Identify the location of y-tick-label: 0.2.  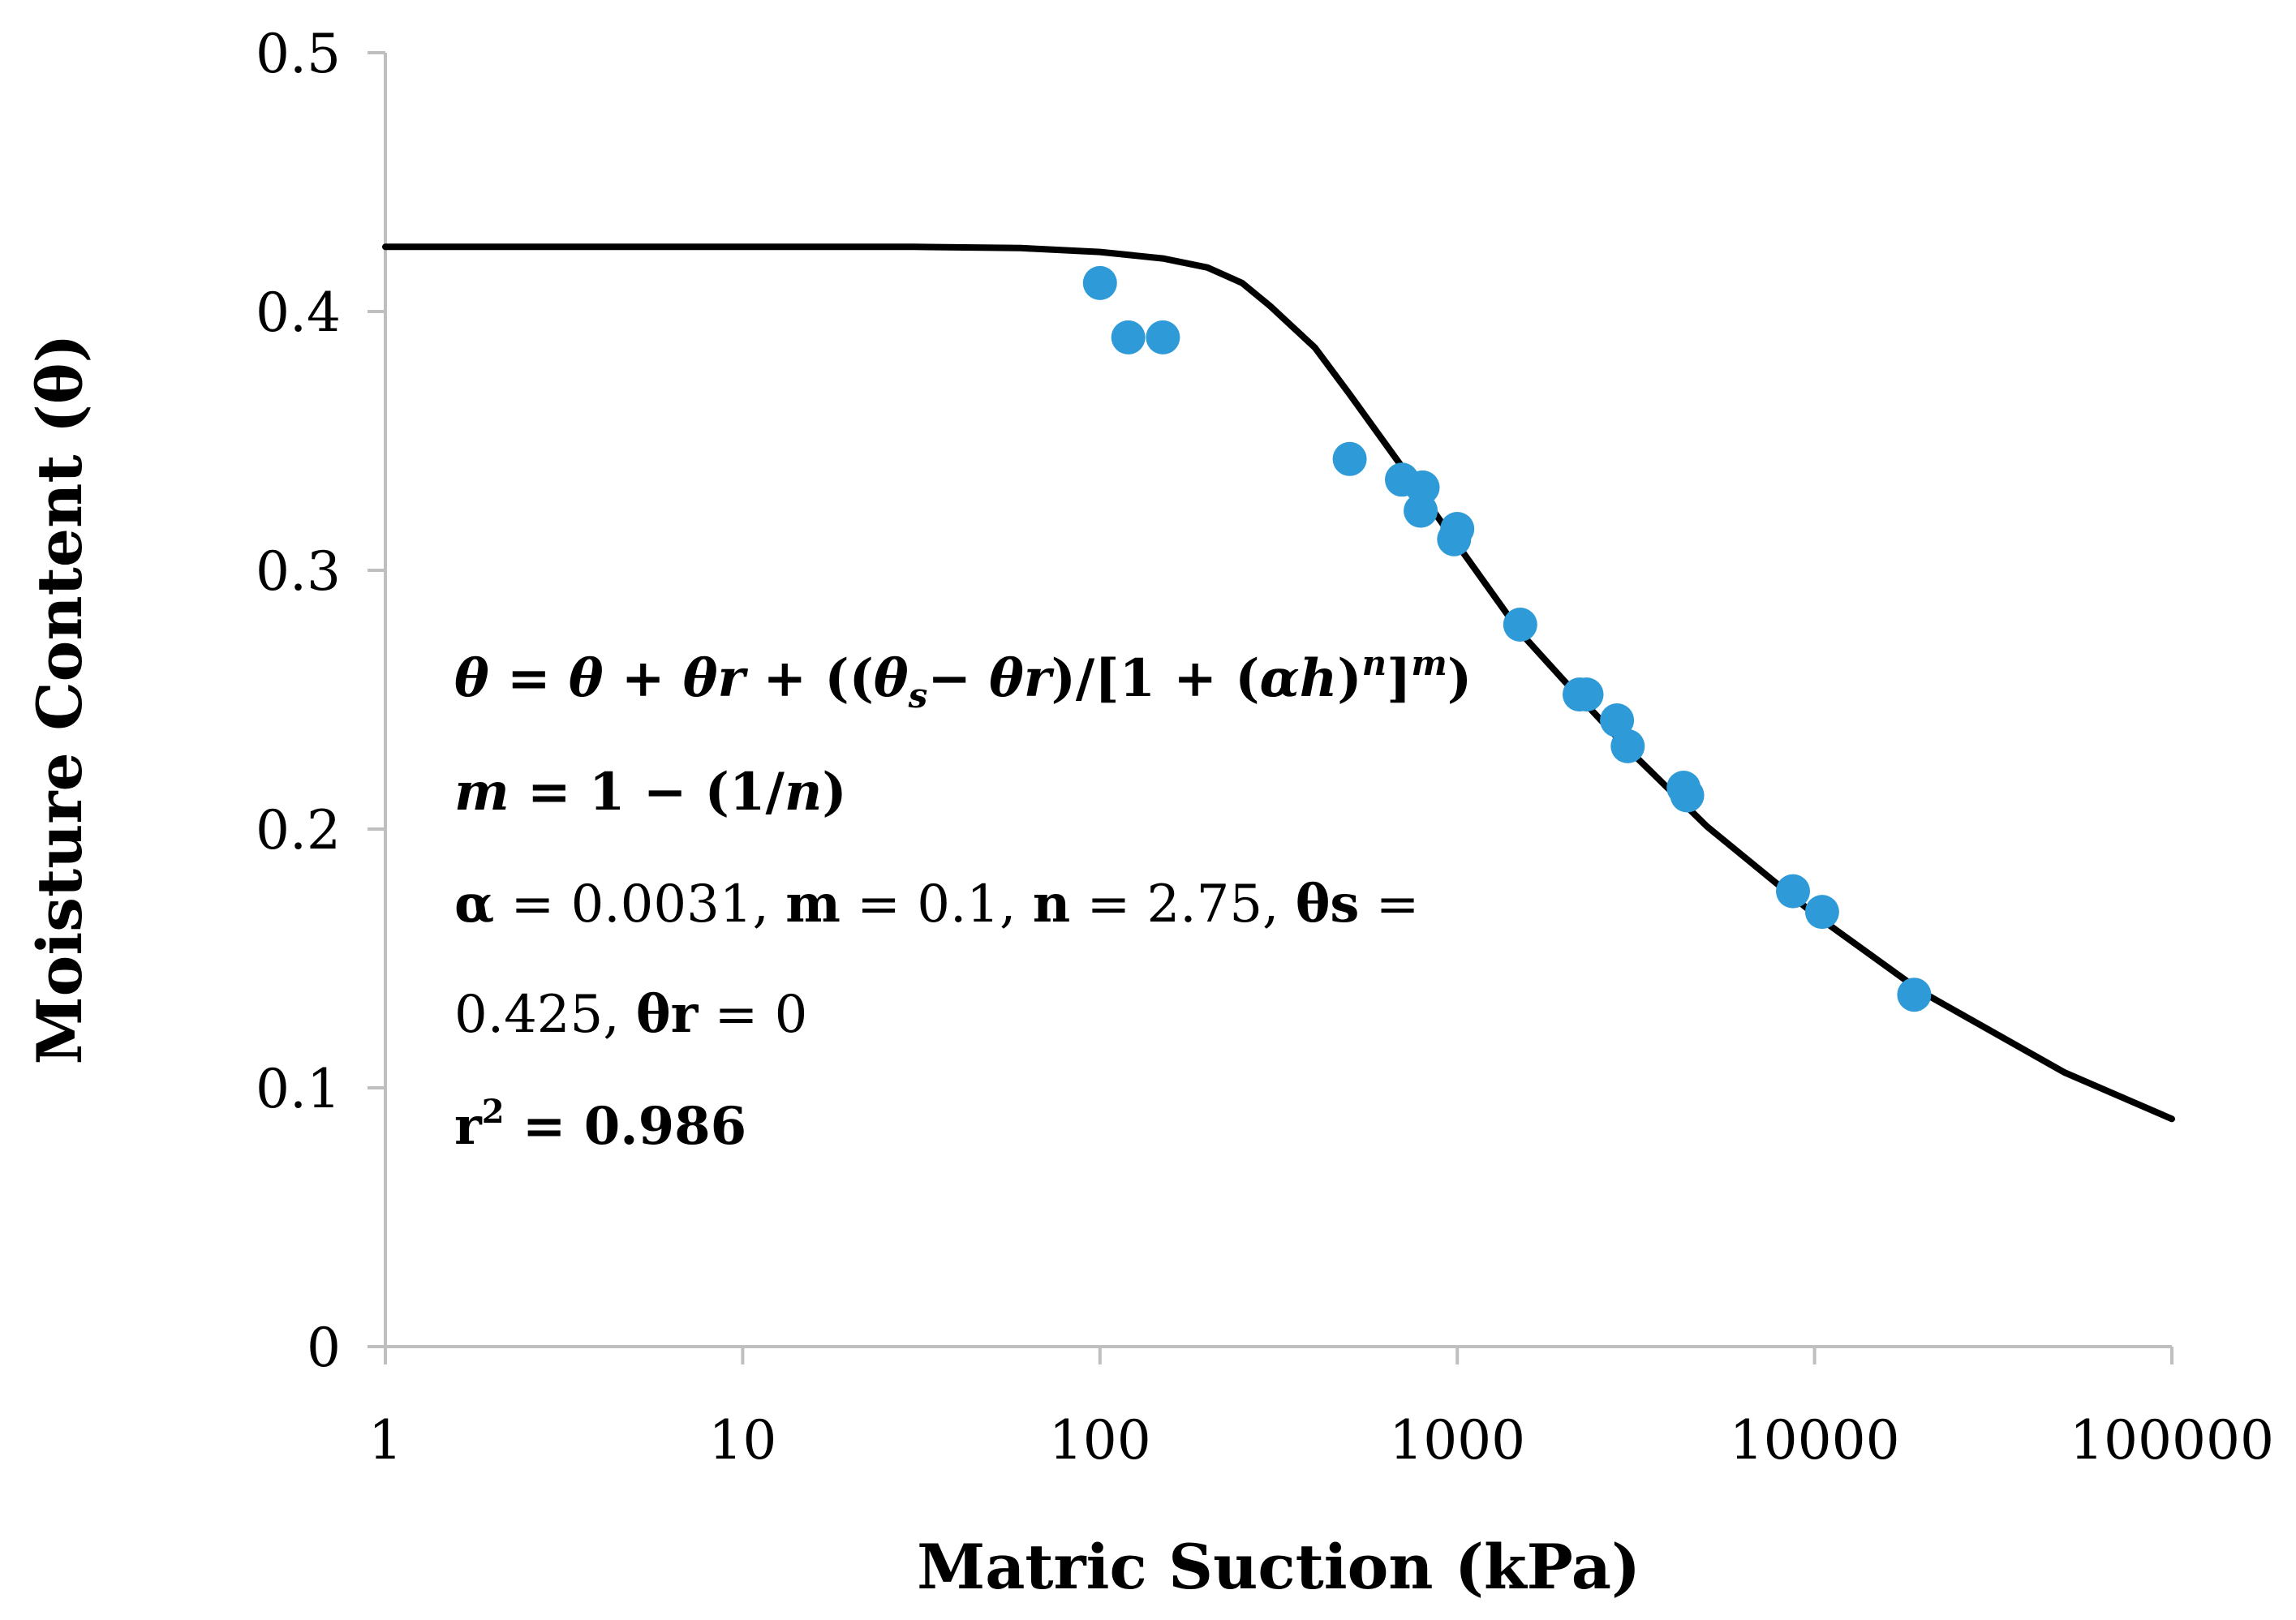
(298, 830).